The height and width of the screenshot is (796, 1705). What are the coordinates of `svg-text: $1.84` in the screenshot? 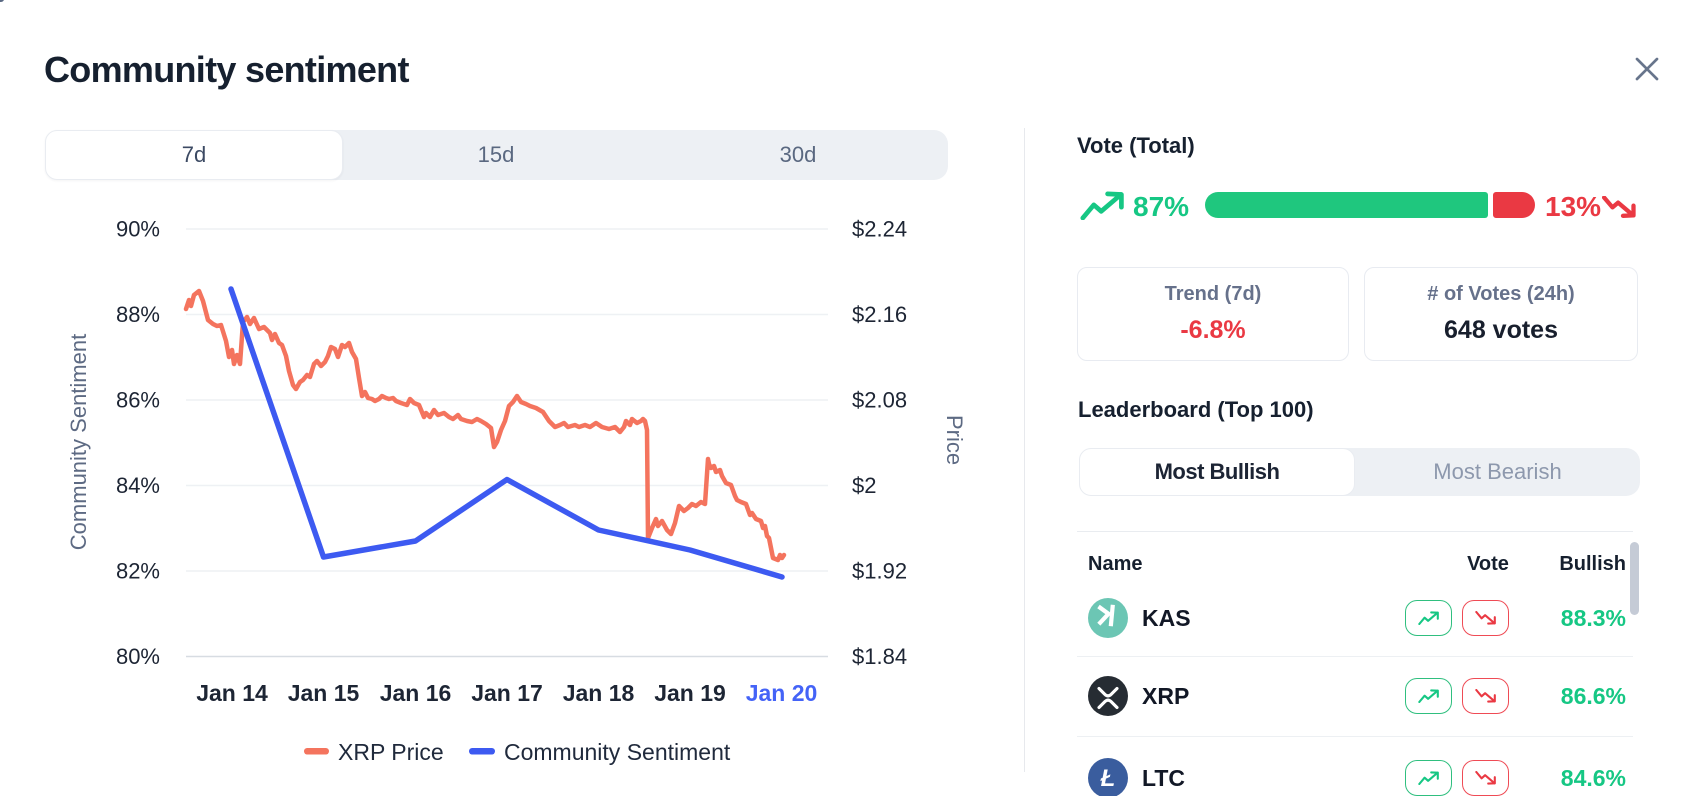 It's located at (879, 656).